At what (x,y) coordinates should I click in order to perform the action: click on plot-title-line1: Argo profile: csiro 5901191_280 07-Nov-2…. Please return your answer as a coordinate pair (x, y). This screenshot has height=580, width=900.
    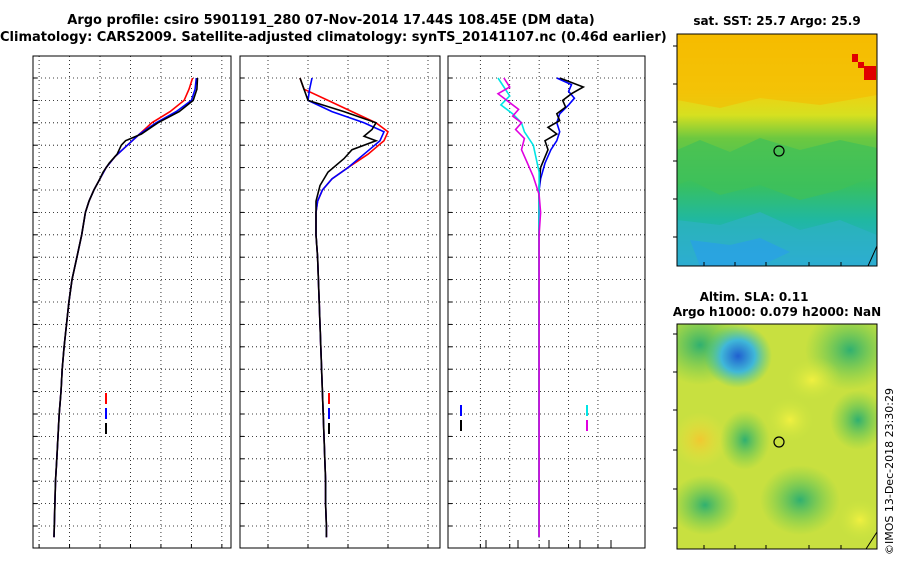
    Looking at the image, I should click on (331, 20).